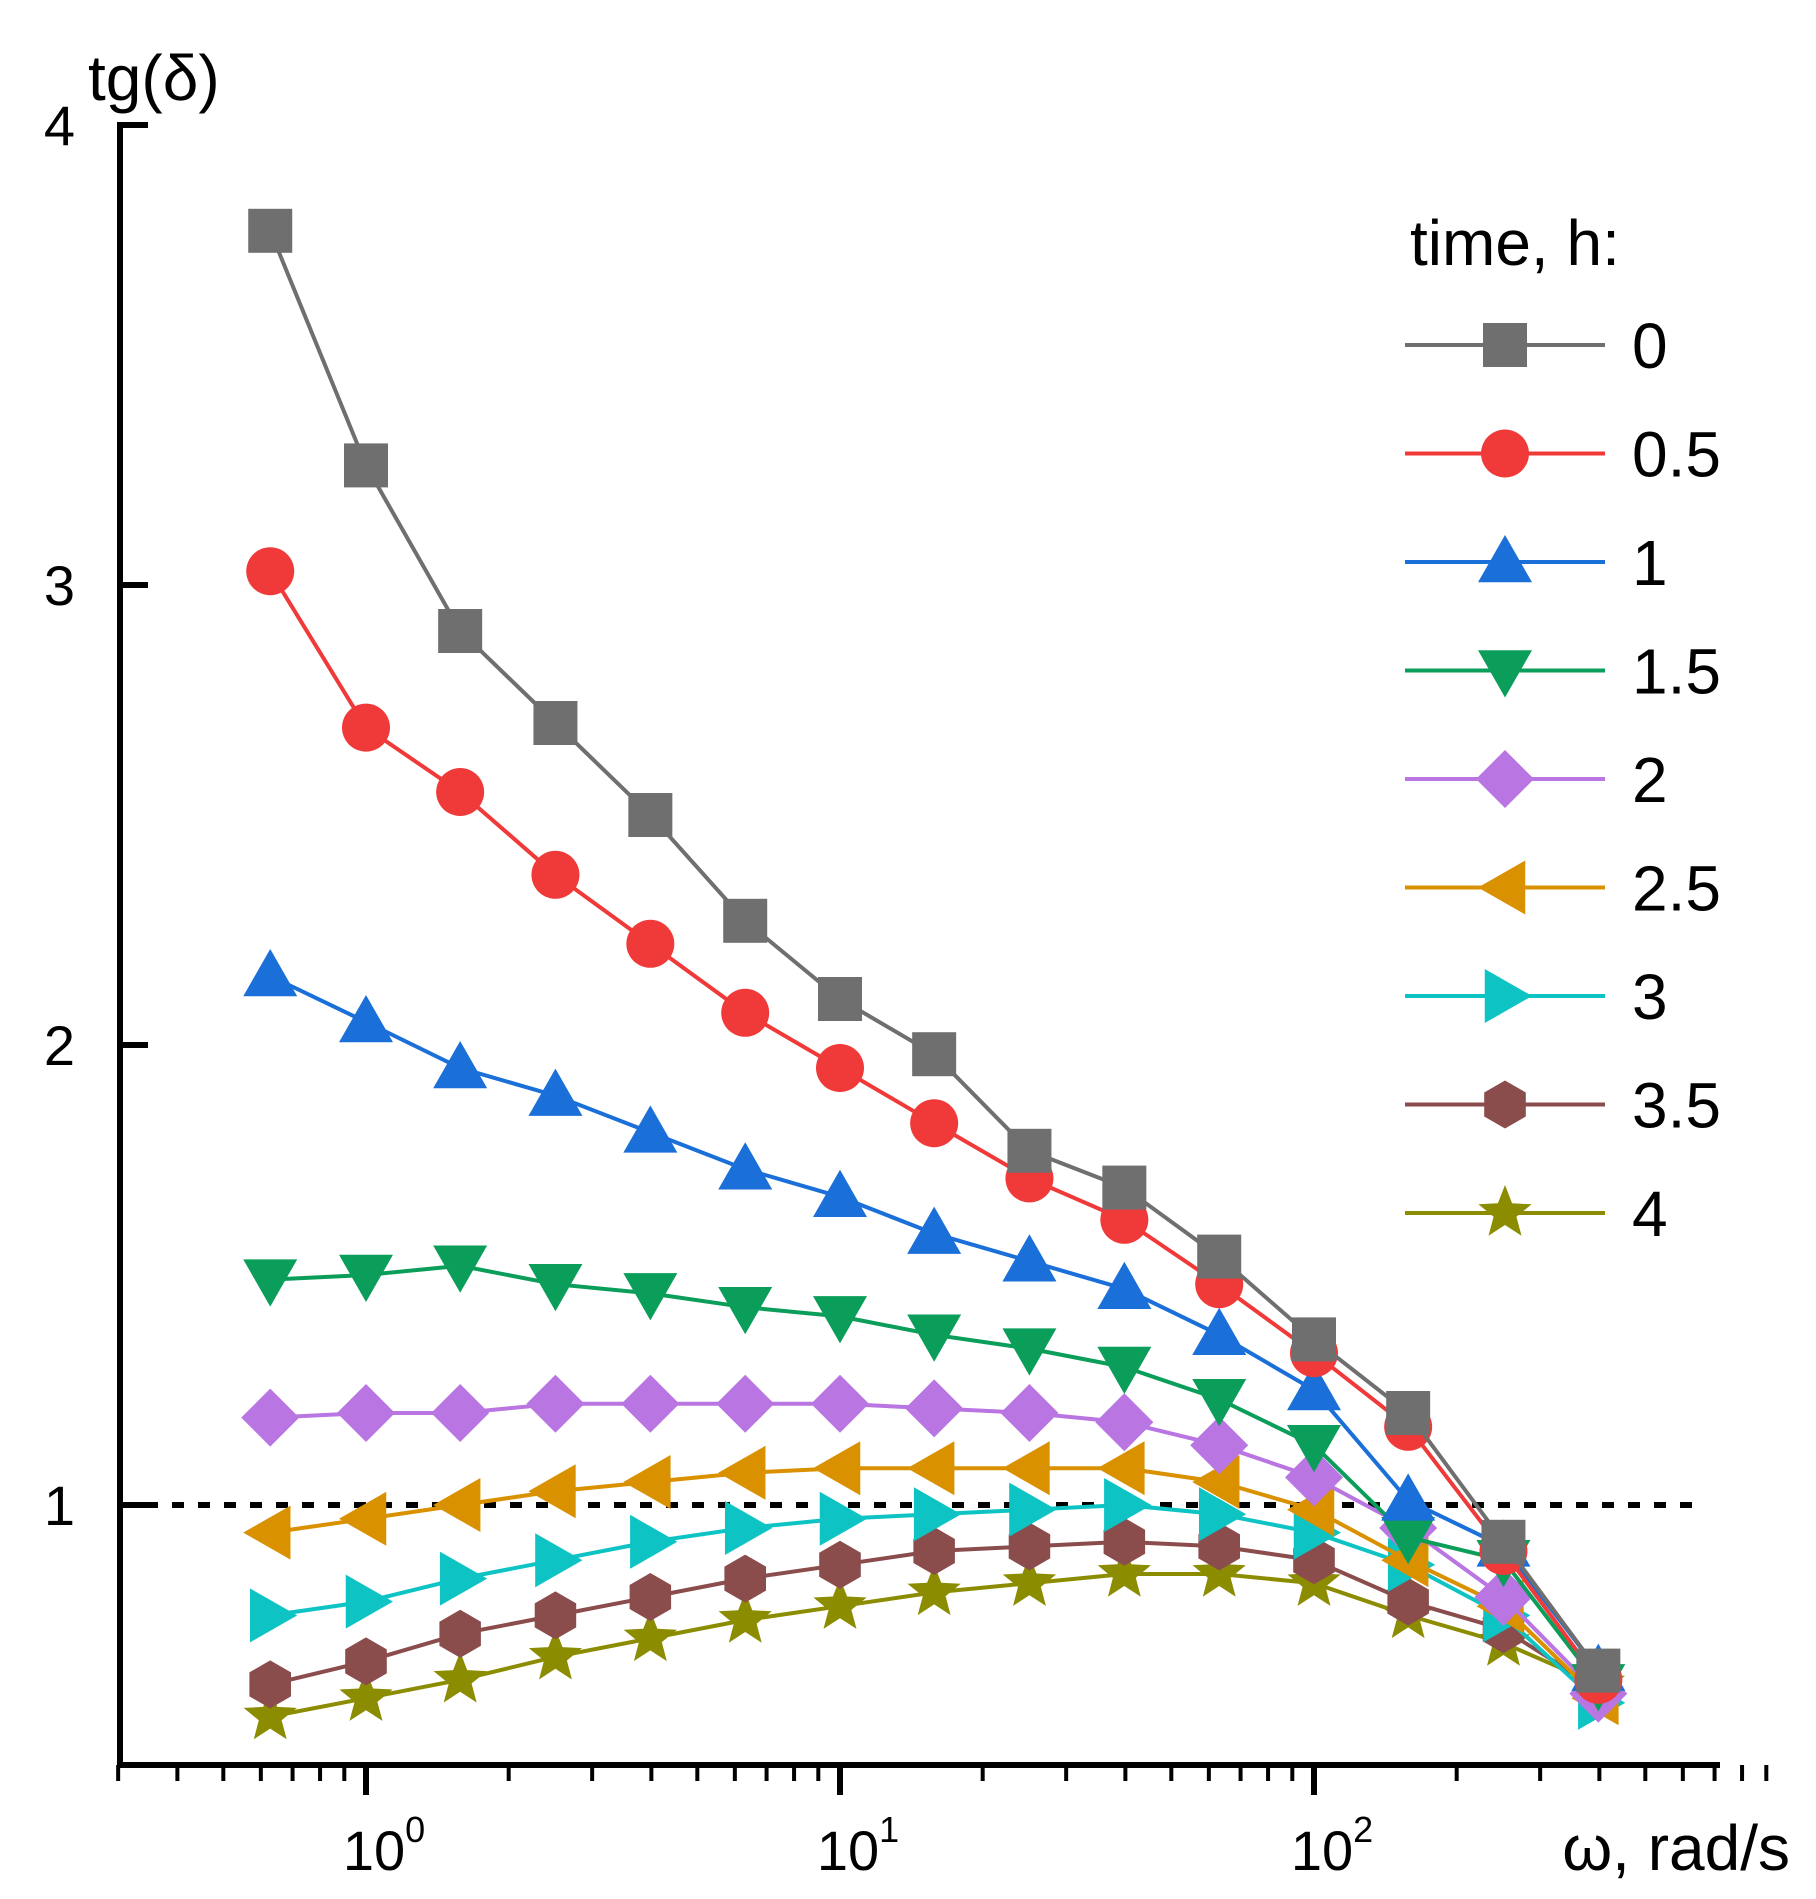  I want to click on point-0.5-7, so click(934, 1123).